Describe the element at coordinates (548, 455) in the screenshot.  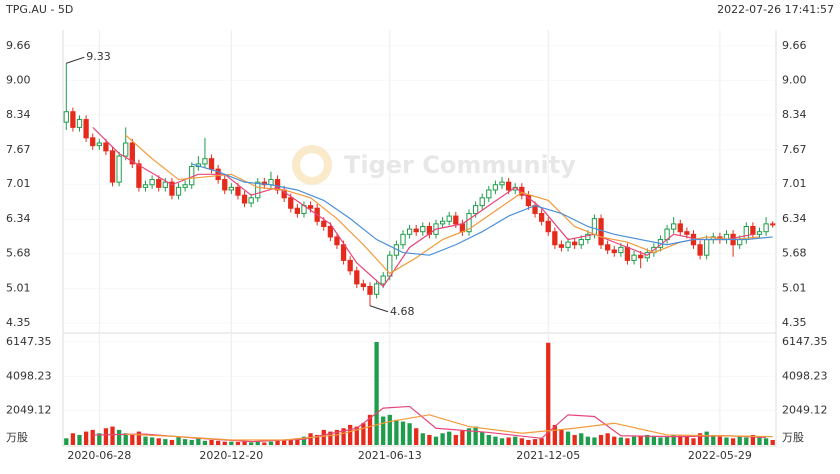
I see `x-tick-label: 2021-12-05` at that location.